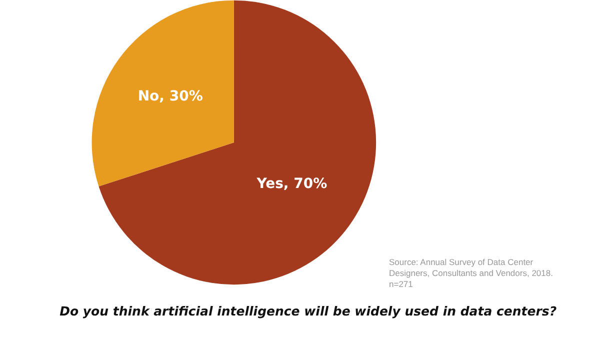 The height and width of the screenshot is (340, 596). What do you see at coordinates (471, 273) in the screenshot?
I see `source-note: Source: Annual Survey of Data Center Designers, Consultants and Vendors, 2018. n=271` at bounding box center [471, 273].